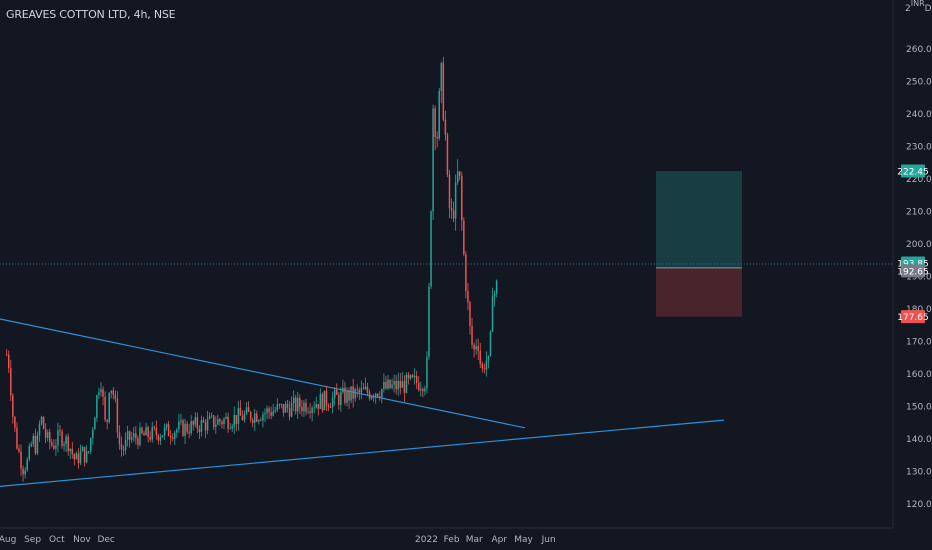 The height and width of the screenshot is (550, 932). What do you see at coordinates (32, 540) in the screenshot?
I see `time-tick-label: Sep` at bounding box center [32, 540].